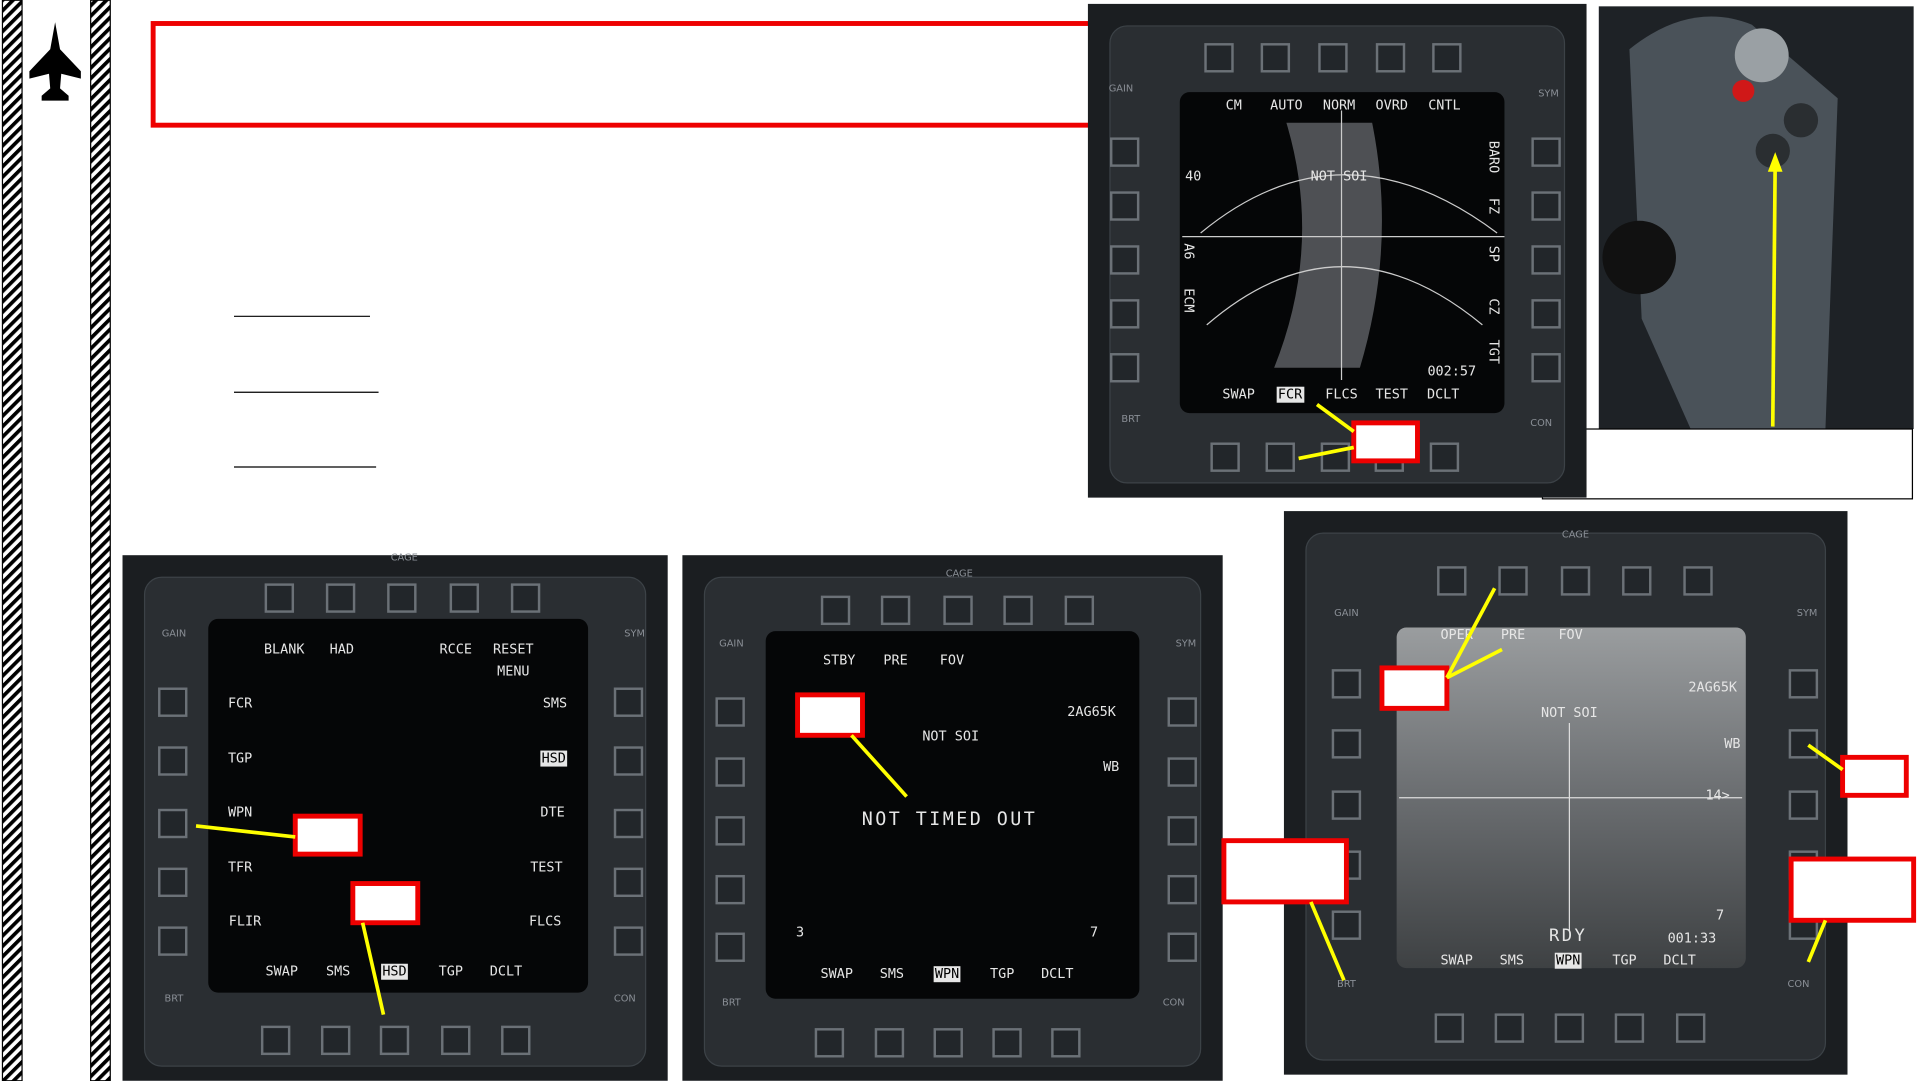  Describe the element at coordinates (1328, 245) in the screenshot. I see `radar-returns` at that location.